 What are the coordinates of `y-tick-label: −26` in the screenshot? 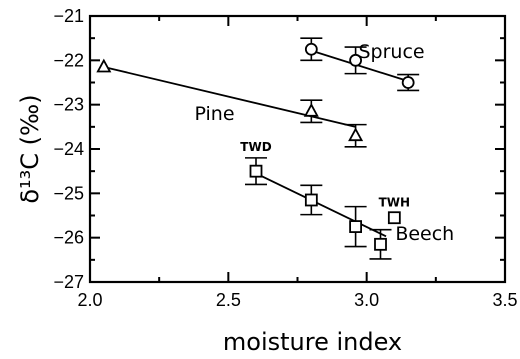 It's located at (68, 238).